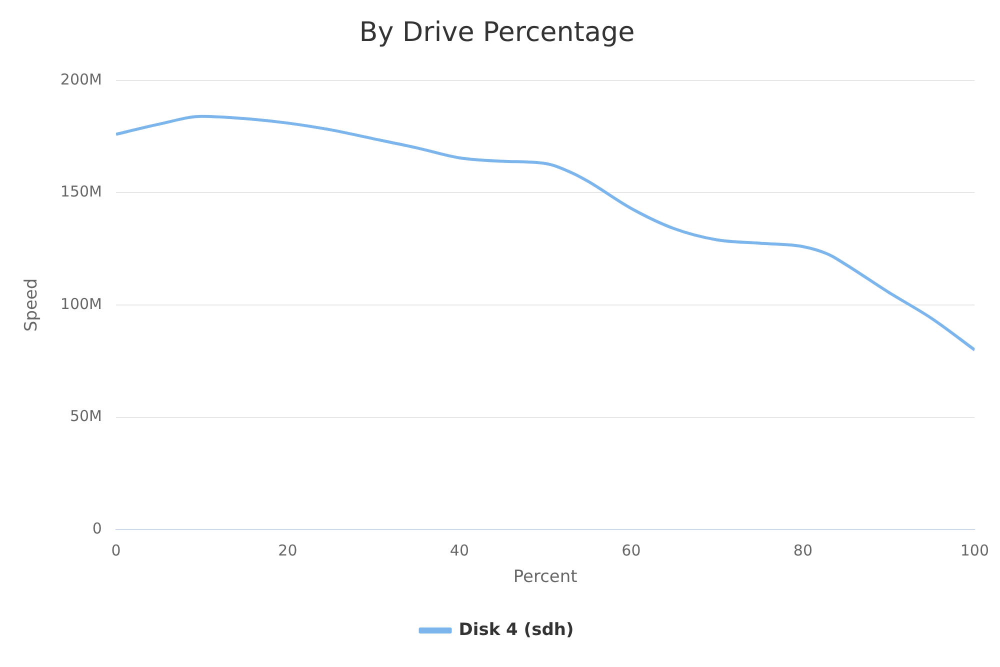  I want to click on x-tick-label: 0, so click(116, 550).